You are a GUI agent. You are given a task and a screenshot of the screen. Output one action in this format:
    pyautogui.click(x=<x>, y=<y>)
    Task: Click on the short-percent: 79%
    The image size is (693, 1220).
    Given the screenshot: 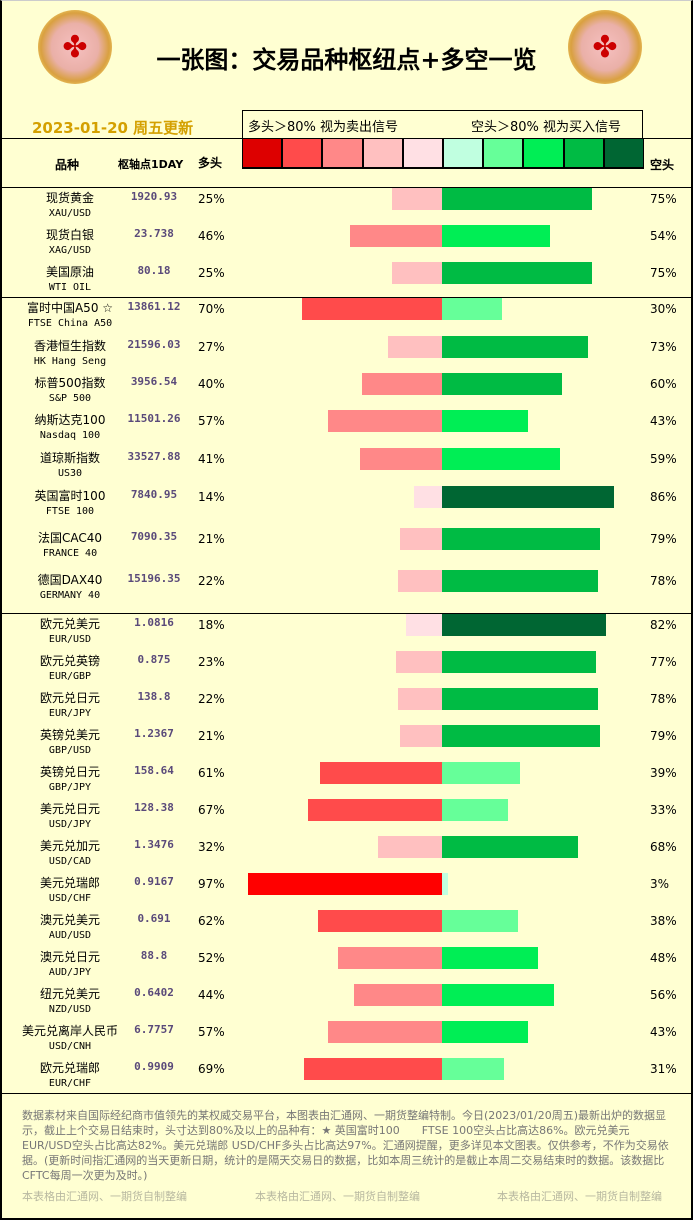 What is the action you would take?
    pyautogui.click(x=663, y=736)
    